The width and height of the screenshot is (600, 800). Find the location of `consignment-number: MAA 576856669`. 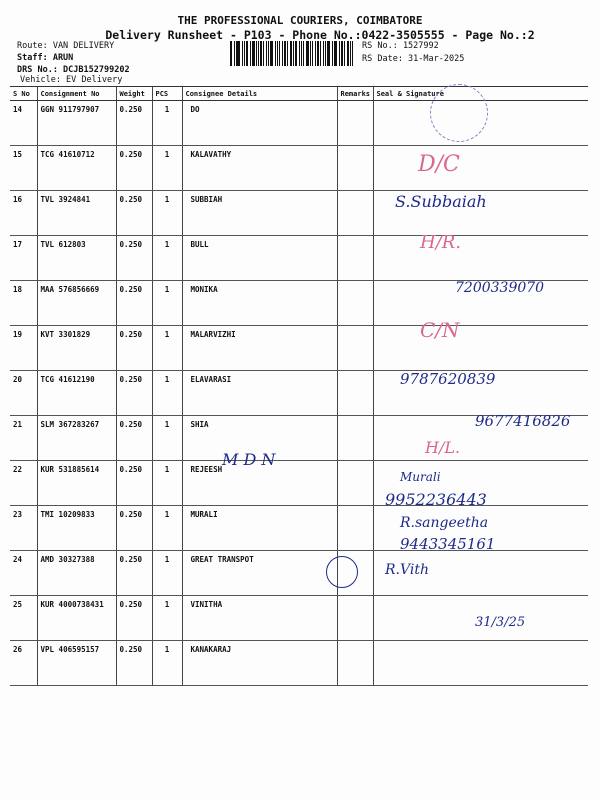

consignment-number: MAA 576856669 is located at coordinates (76, 303).